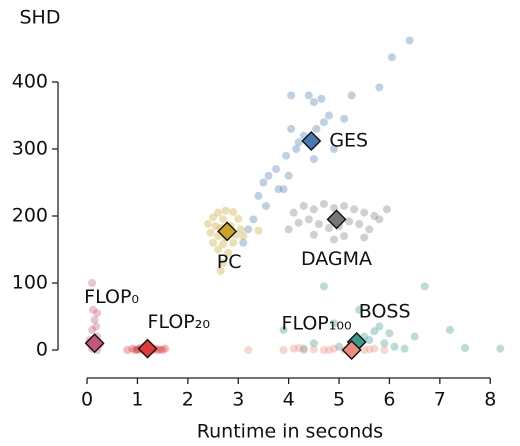  What do you see at coordinates (229, 262) in the screenshot?
I see `series-label: PC` at bounding box center [229, 262].